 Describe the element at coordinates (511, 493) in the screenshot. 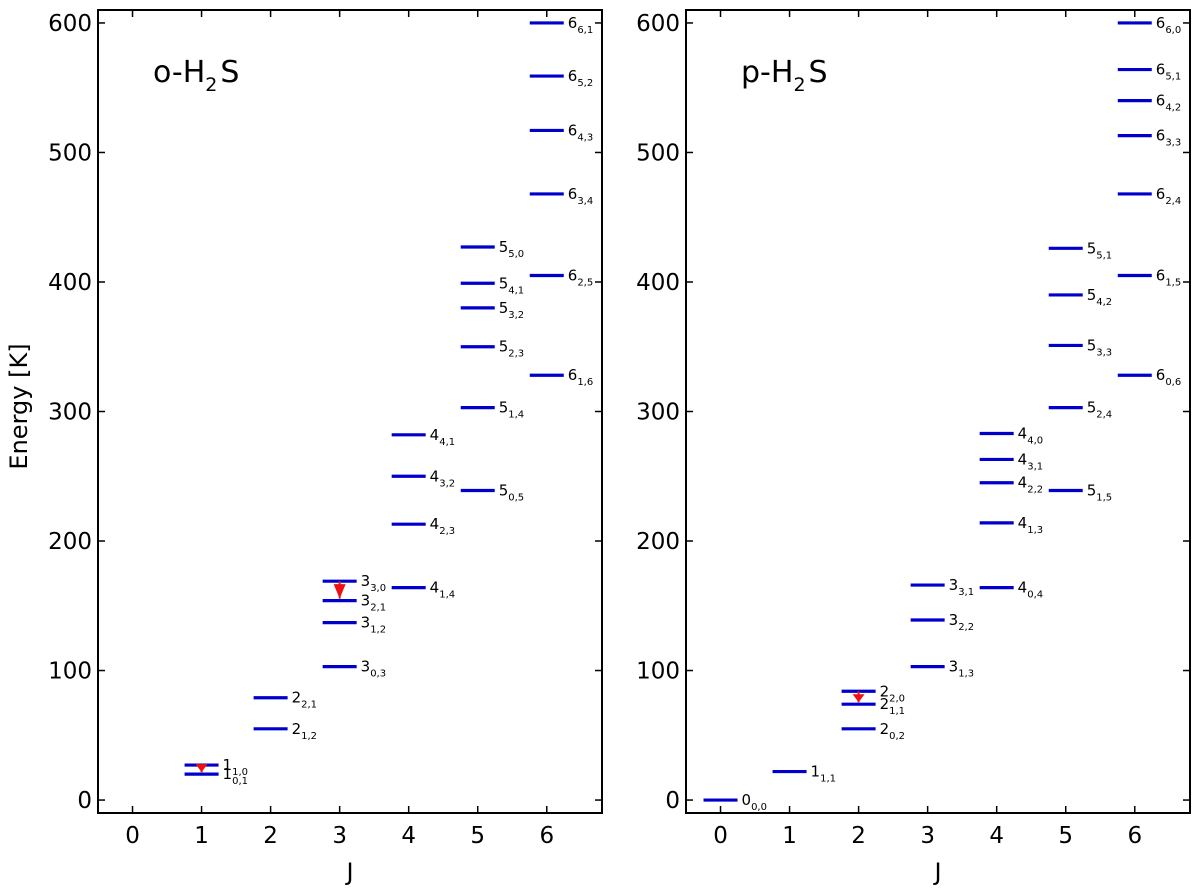

I see `energy-level-label: 50,5` at that location.